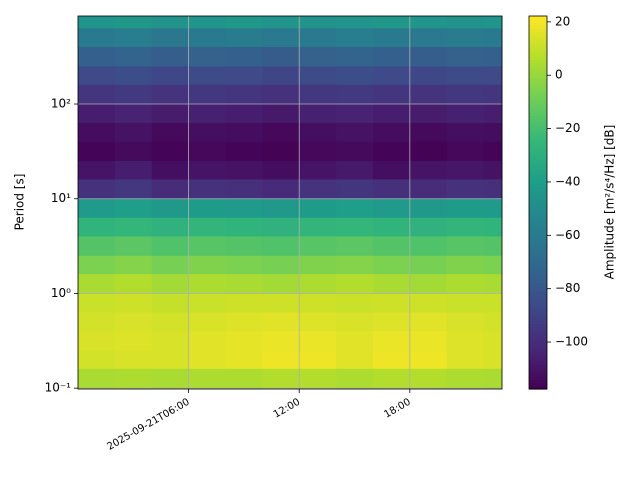 The image size is (640, 480). What do you see at coordinates (610, 202) in the screenshot?
I see `colorbar-label: Amplitude [m²/s⁴/Hz] [dB]` at bounding box center [610, 202].